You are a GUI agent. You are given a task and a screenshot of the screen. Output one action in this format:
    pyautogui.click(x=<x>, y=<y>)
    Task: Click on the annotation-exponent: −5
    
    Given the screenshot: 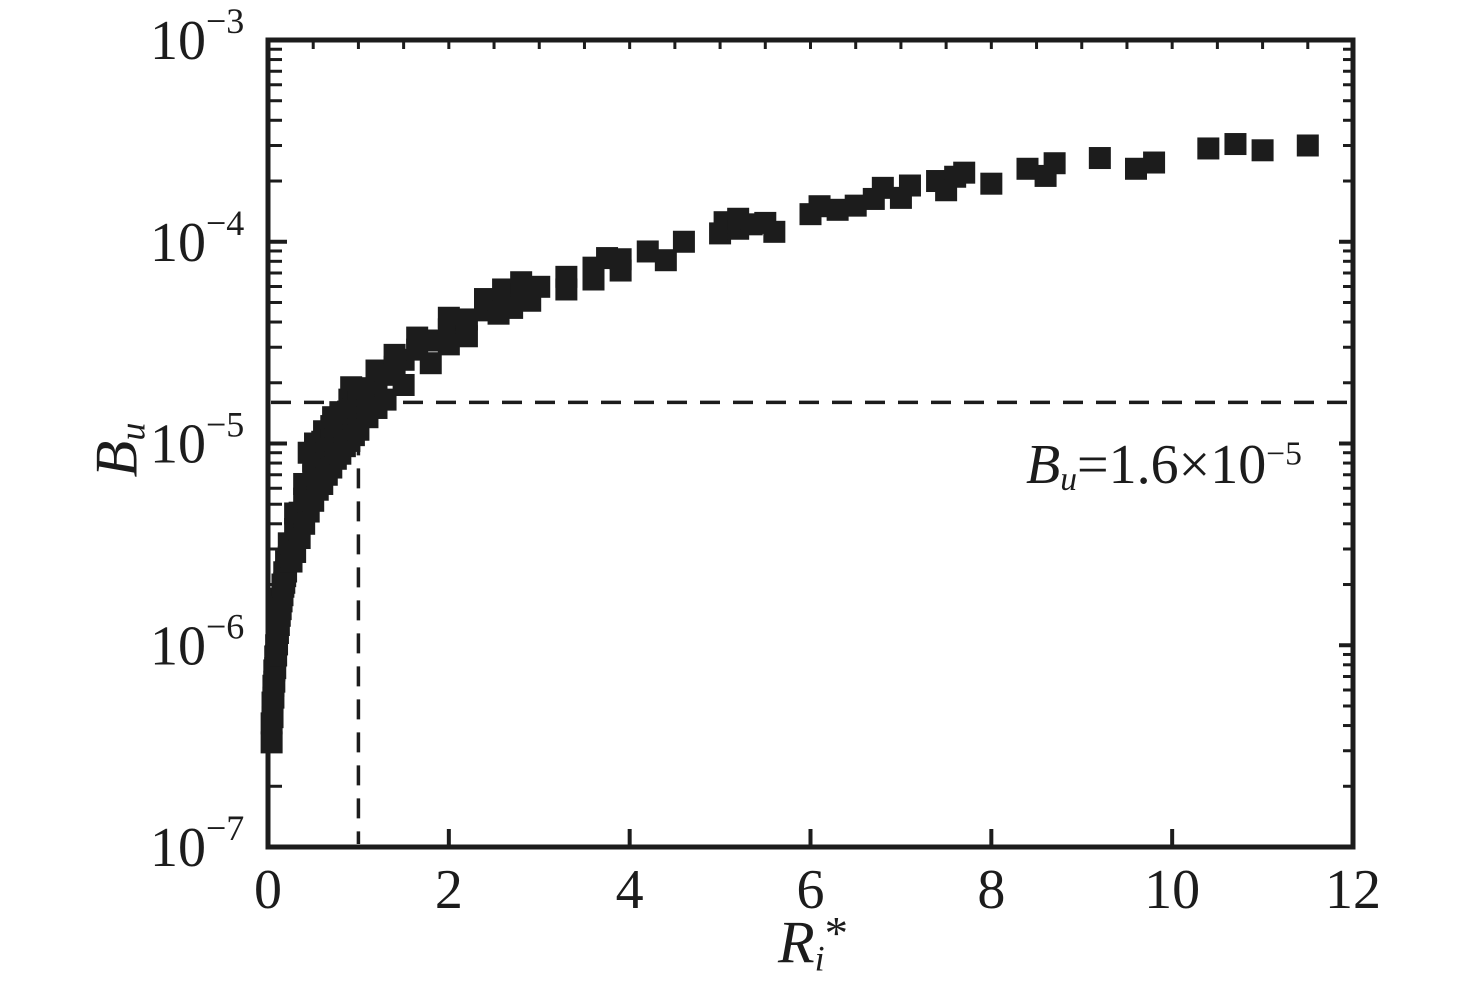 What is the action you would take?
    pyautogui.click(x=1284, y=454)
    